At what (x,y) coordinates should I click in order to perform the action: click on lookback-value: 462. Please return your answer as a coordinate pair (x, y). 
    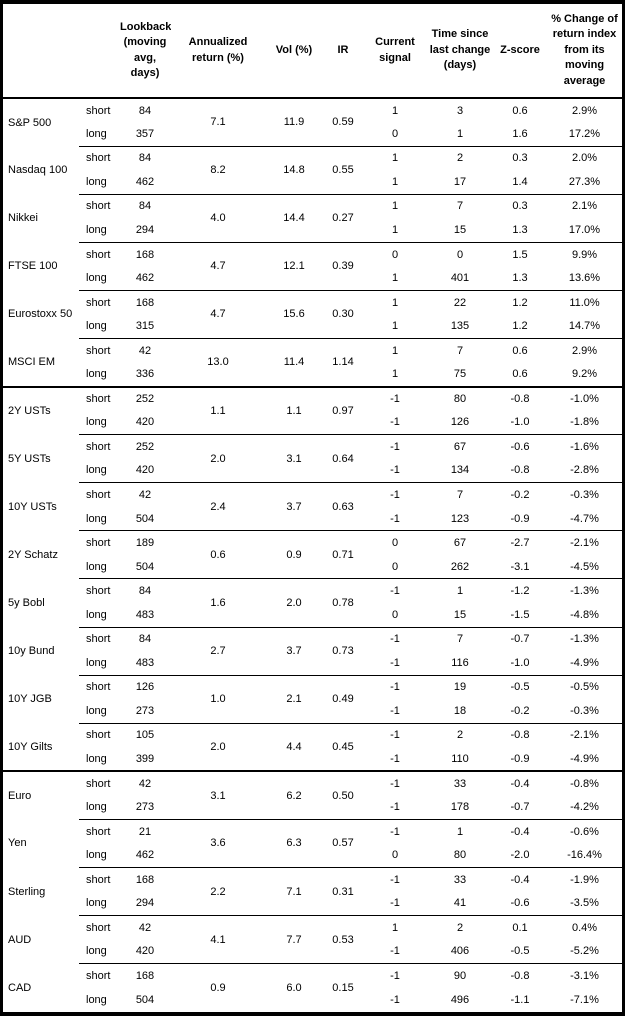
    Looking at the image, I should click on (145, 855).